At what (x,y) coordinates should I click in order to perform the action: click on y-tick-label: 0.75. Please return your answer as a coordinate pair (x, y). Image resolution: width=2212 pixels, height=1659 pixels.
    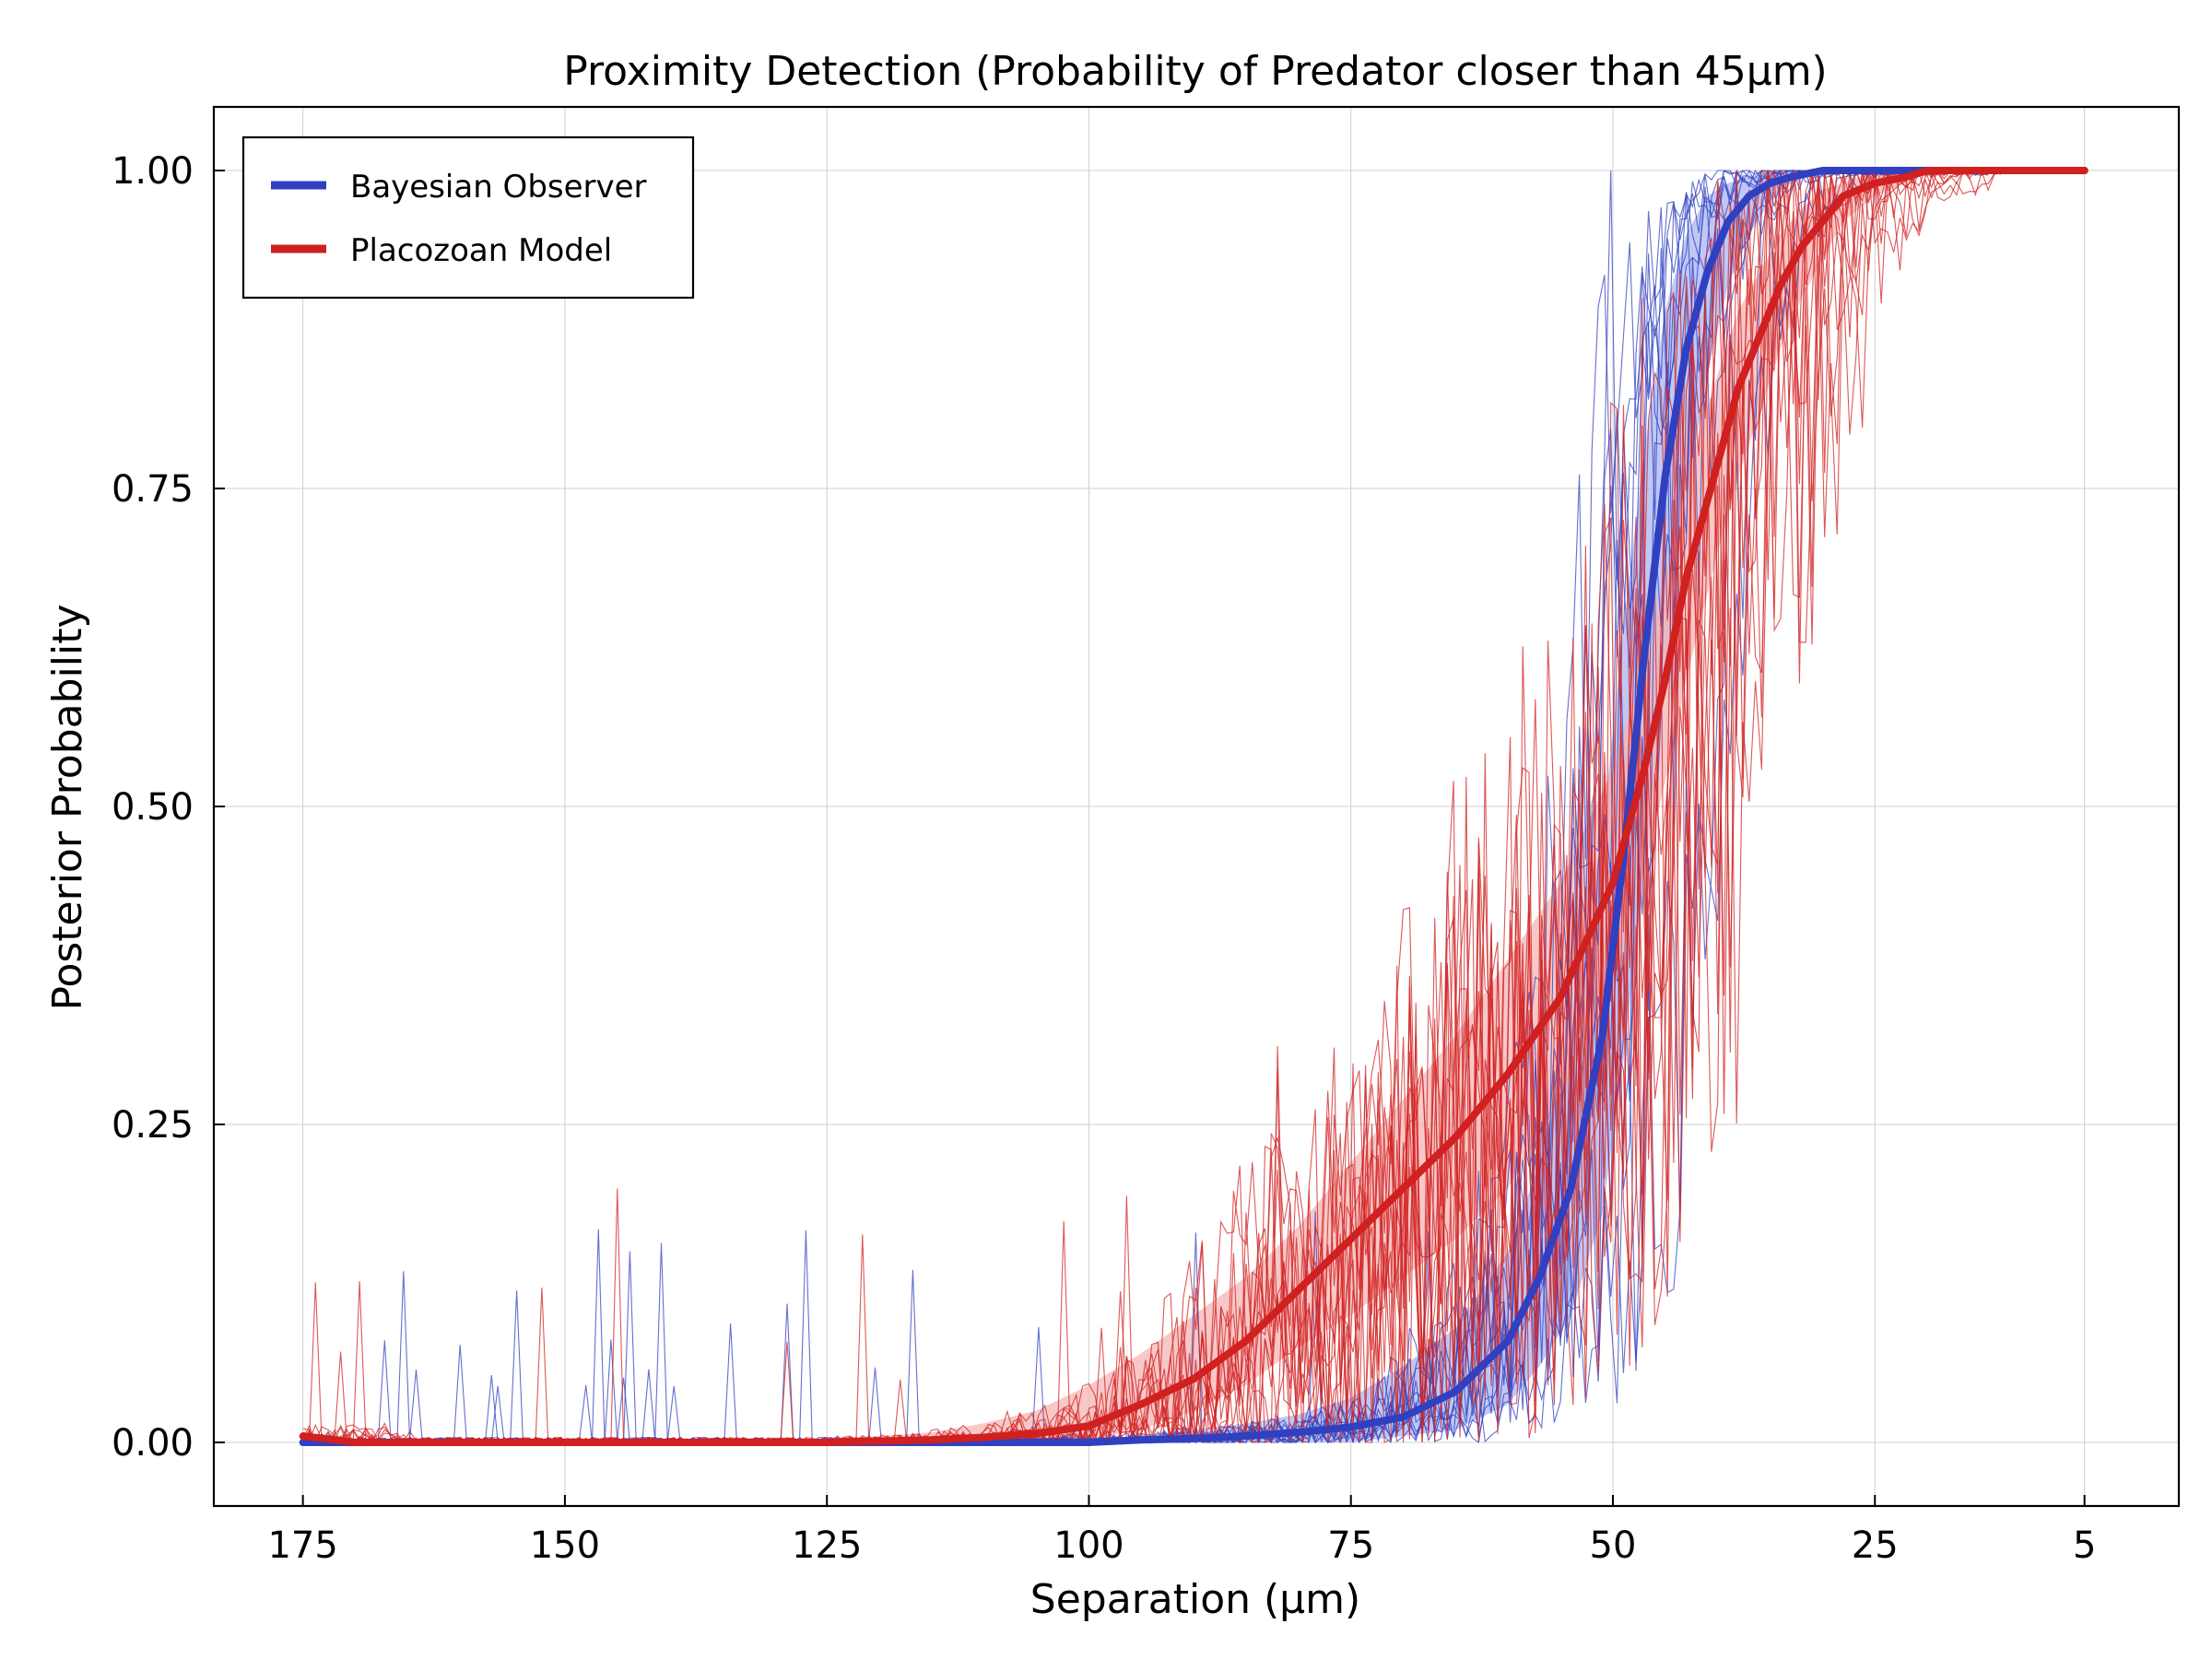
    Looking at the image, I should click on (153, 489).